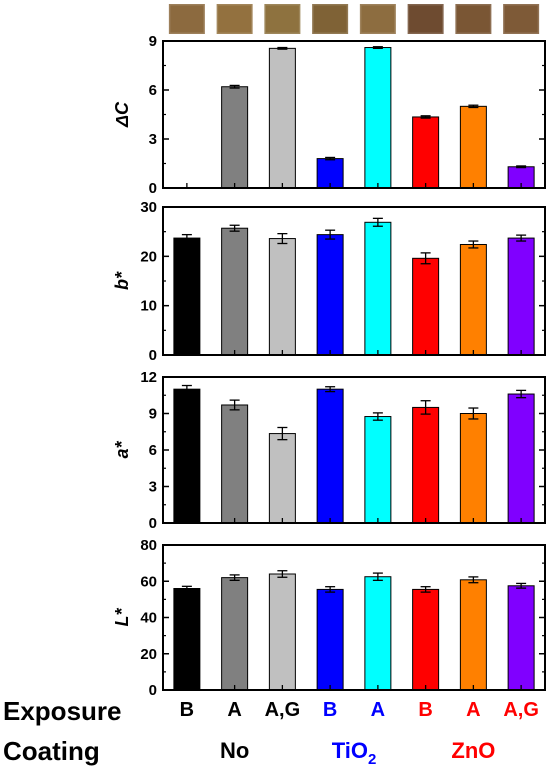 The width and height of the screenshot is (550, 773). I want to click on y-tick-label: 60, so click(148, 581).